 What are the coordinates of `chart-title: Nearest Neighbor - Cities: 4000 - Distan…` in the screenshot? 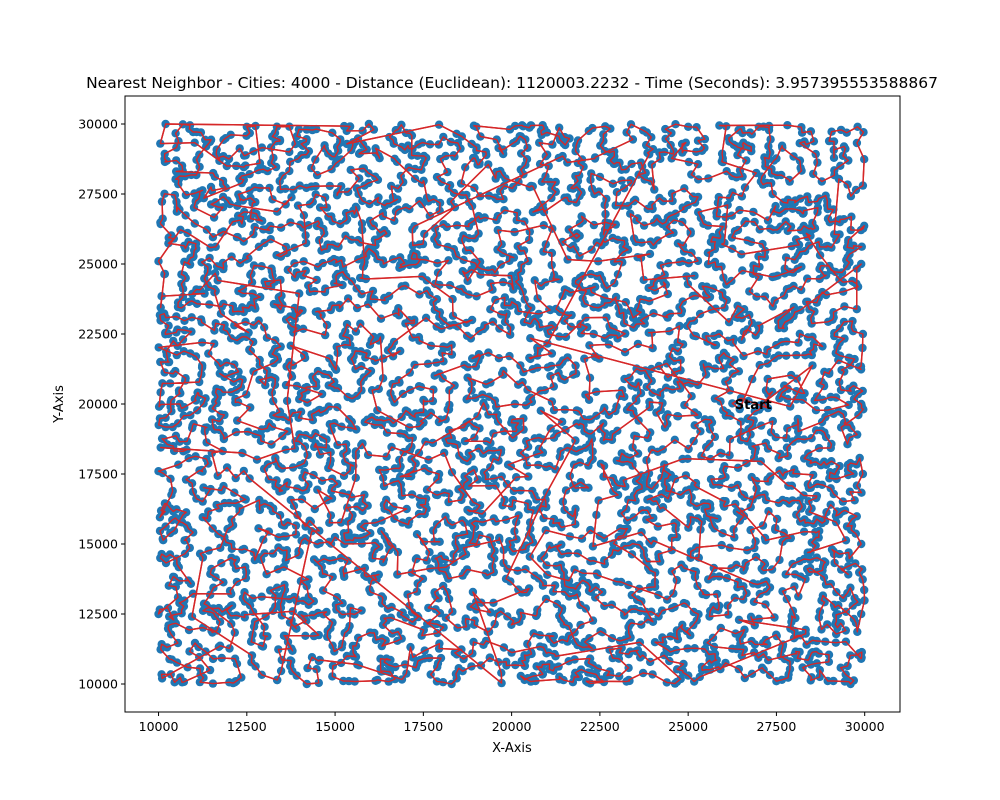 It's located at (512, 83).